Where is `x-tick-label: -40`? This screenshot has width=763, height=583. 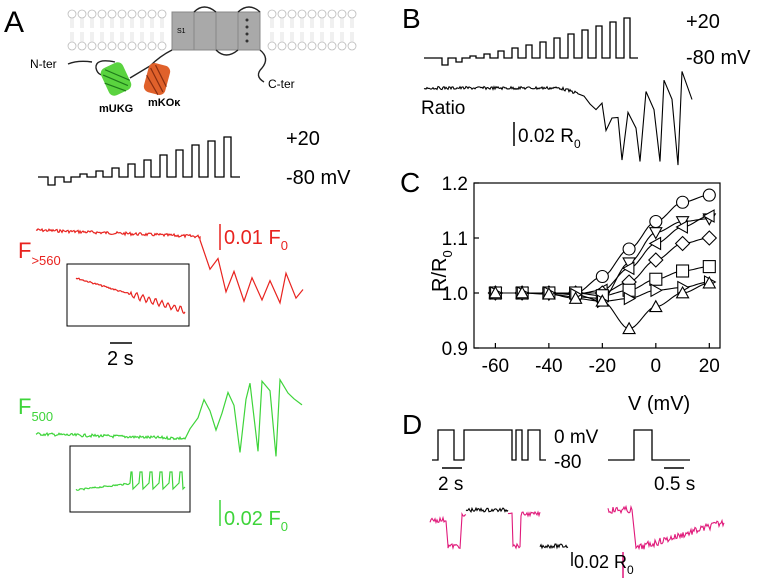 x-tick-label: -40 is located at coordinates (548, 366).